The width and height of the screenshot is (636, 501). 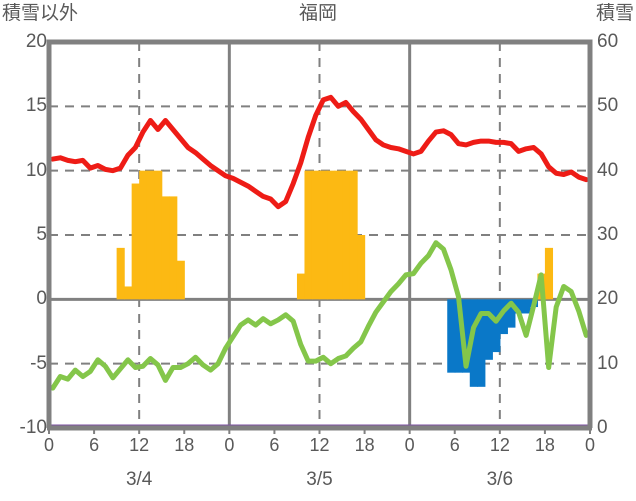 What do you see at coordinates (317, 13) in the screenshot?
I see `chart-title: 福岡` at bounding box center [317, 13].